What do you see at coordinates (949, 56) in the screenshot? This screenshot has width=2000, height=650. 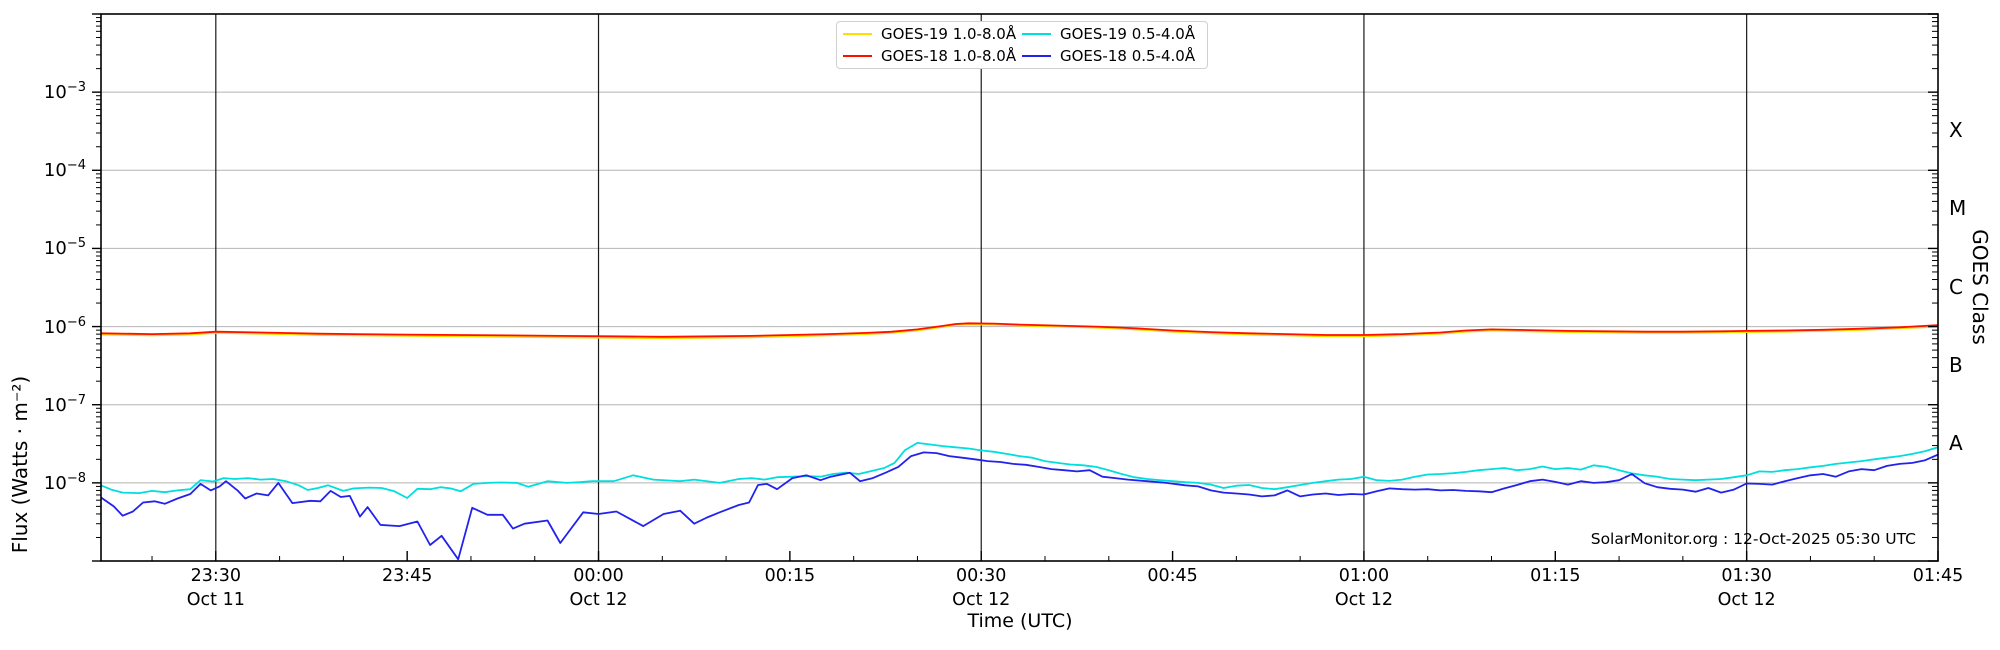 I see `legend-label: GOES-18 1.0-8.0Å` at bounding box center [949, 56].